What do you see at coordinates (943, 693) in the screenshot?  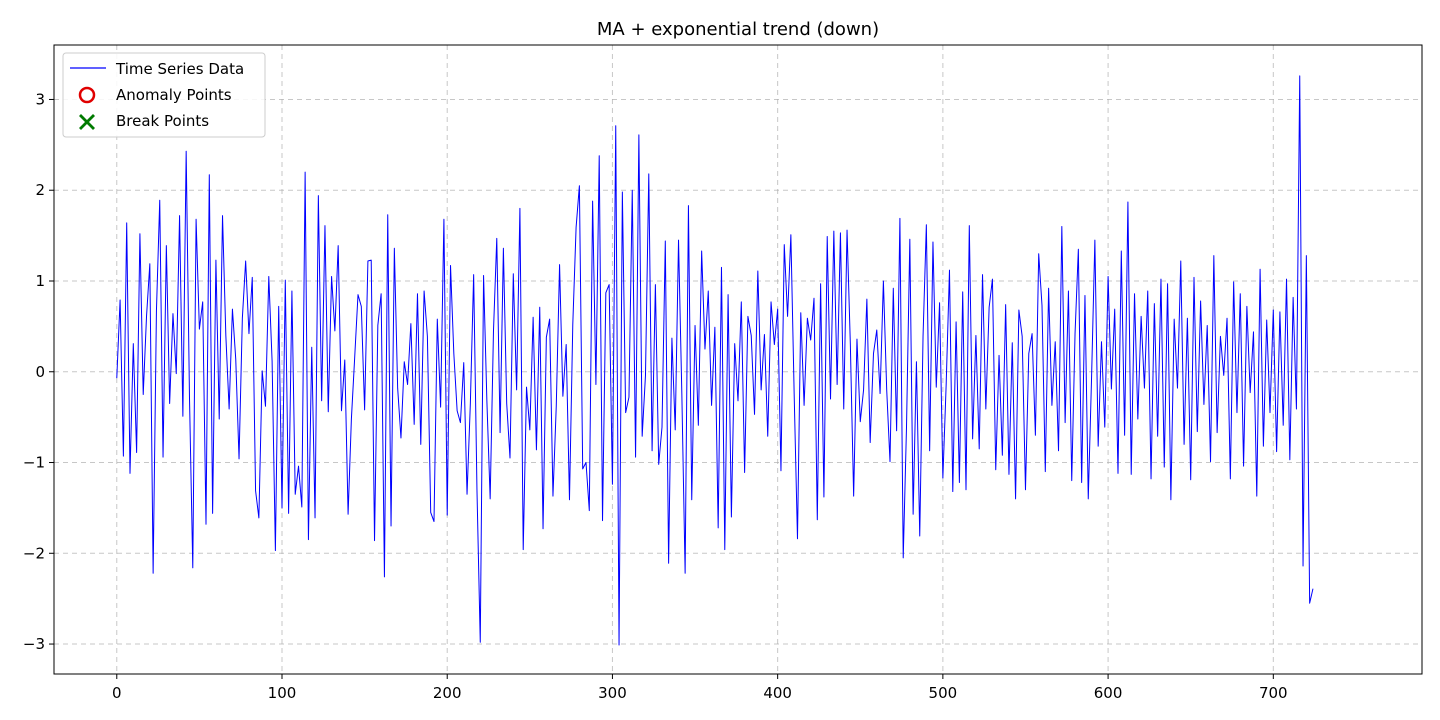 I see `x-tick-label: 500` at bounding box center [943, 693].